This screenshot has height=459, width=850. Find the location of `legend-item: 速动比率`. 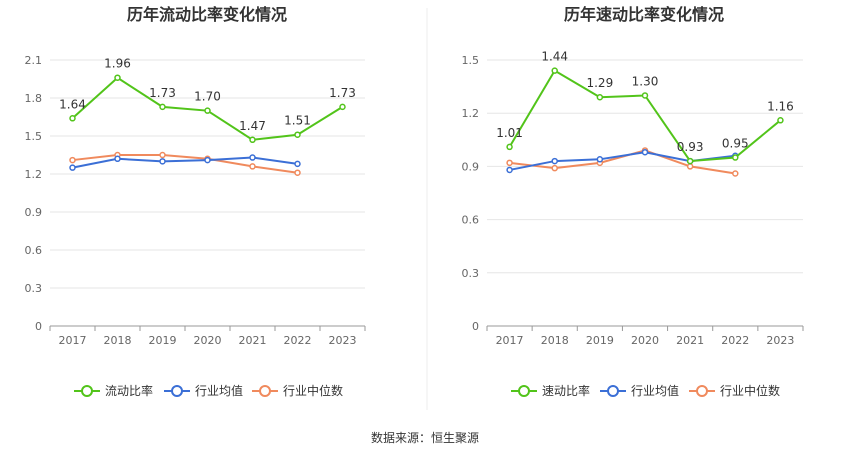

legend-item: 速动比率 is located at coordinates (550, 390).